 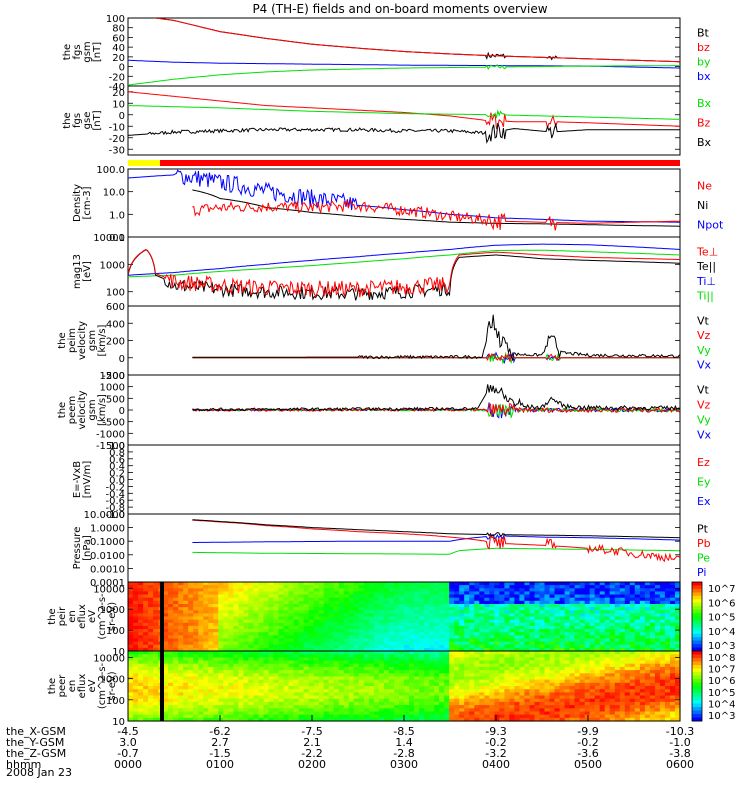 I want to click on y-tick-label: 0.1000, so click(x=107, y=542).